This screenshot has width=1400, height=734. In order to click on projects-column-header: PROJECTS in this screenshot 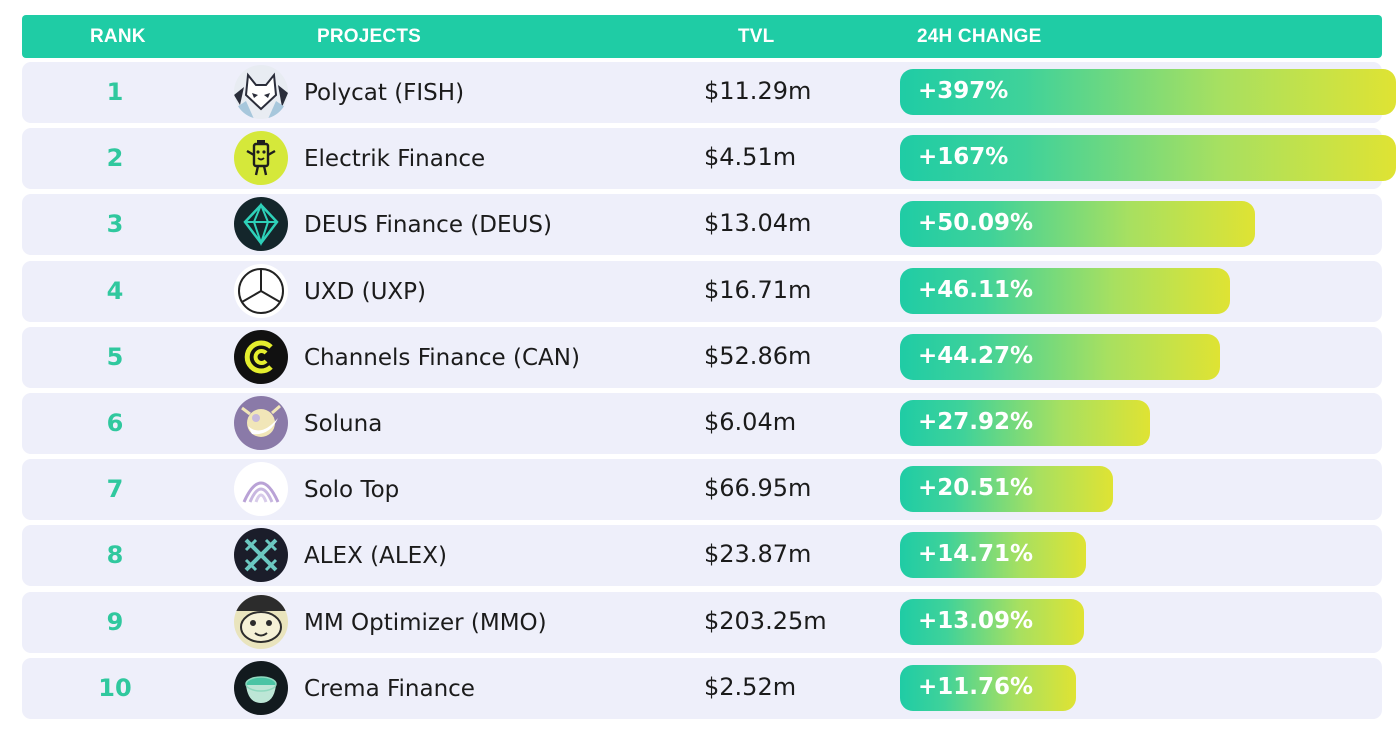, I will do `click(369, 36)`.